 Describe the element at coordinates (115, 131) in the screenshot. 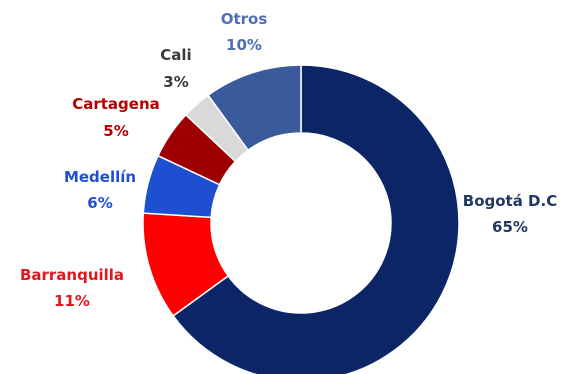

I see `label-cartagena-value: 5%` at that location.